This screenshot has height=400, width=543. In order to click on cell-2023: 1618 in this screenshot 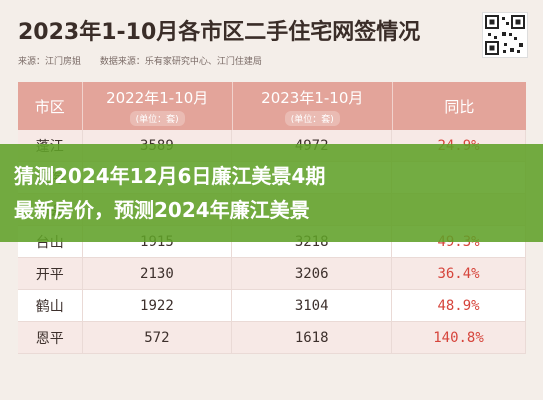, I will do `click(312, 337)`.